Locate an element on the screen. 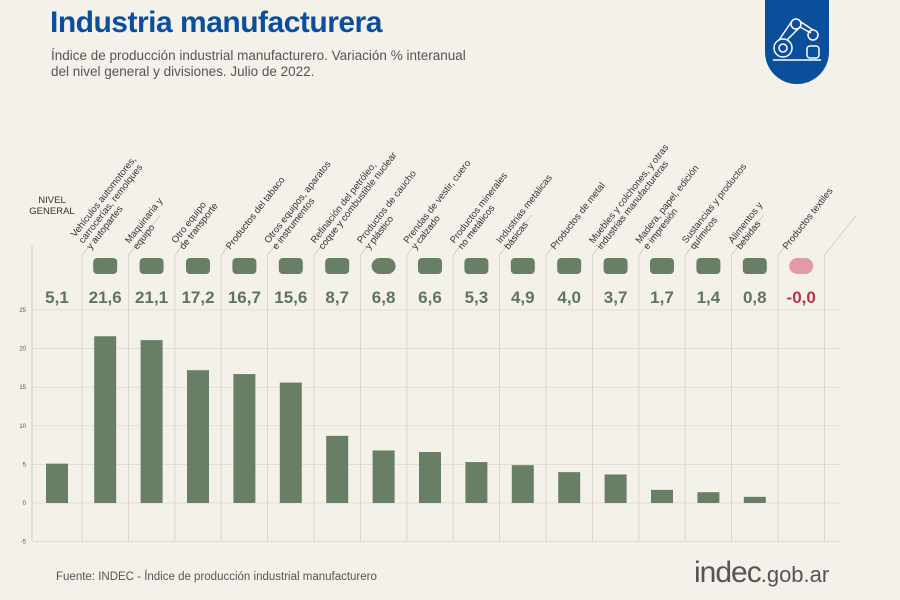 The width and height of the screenshot is (900, 600). value-label: 17,2 is located at coordinates (197, 297).